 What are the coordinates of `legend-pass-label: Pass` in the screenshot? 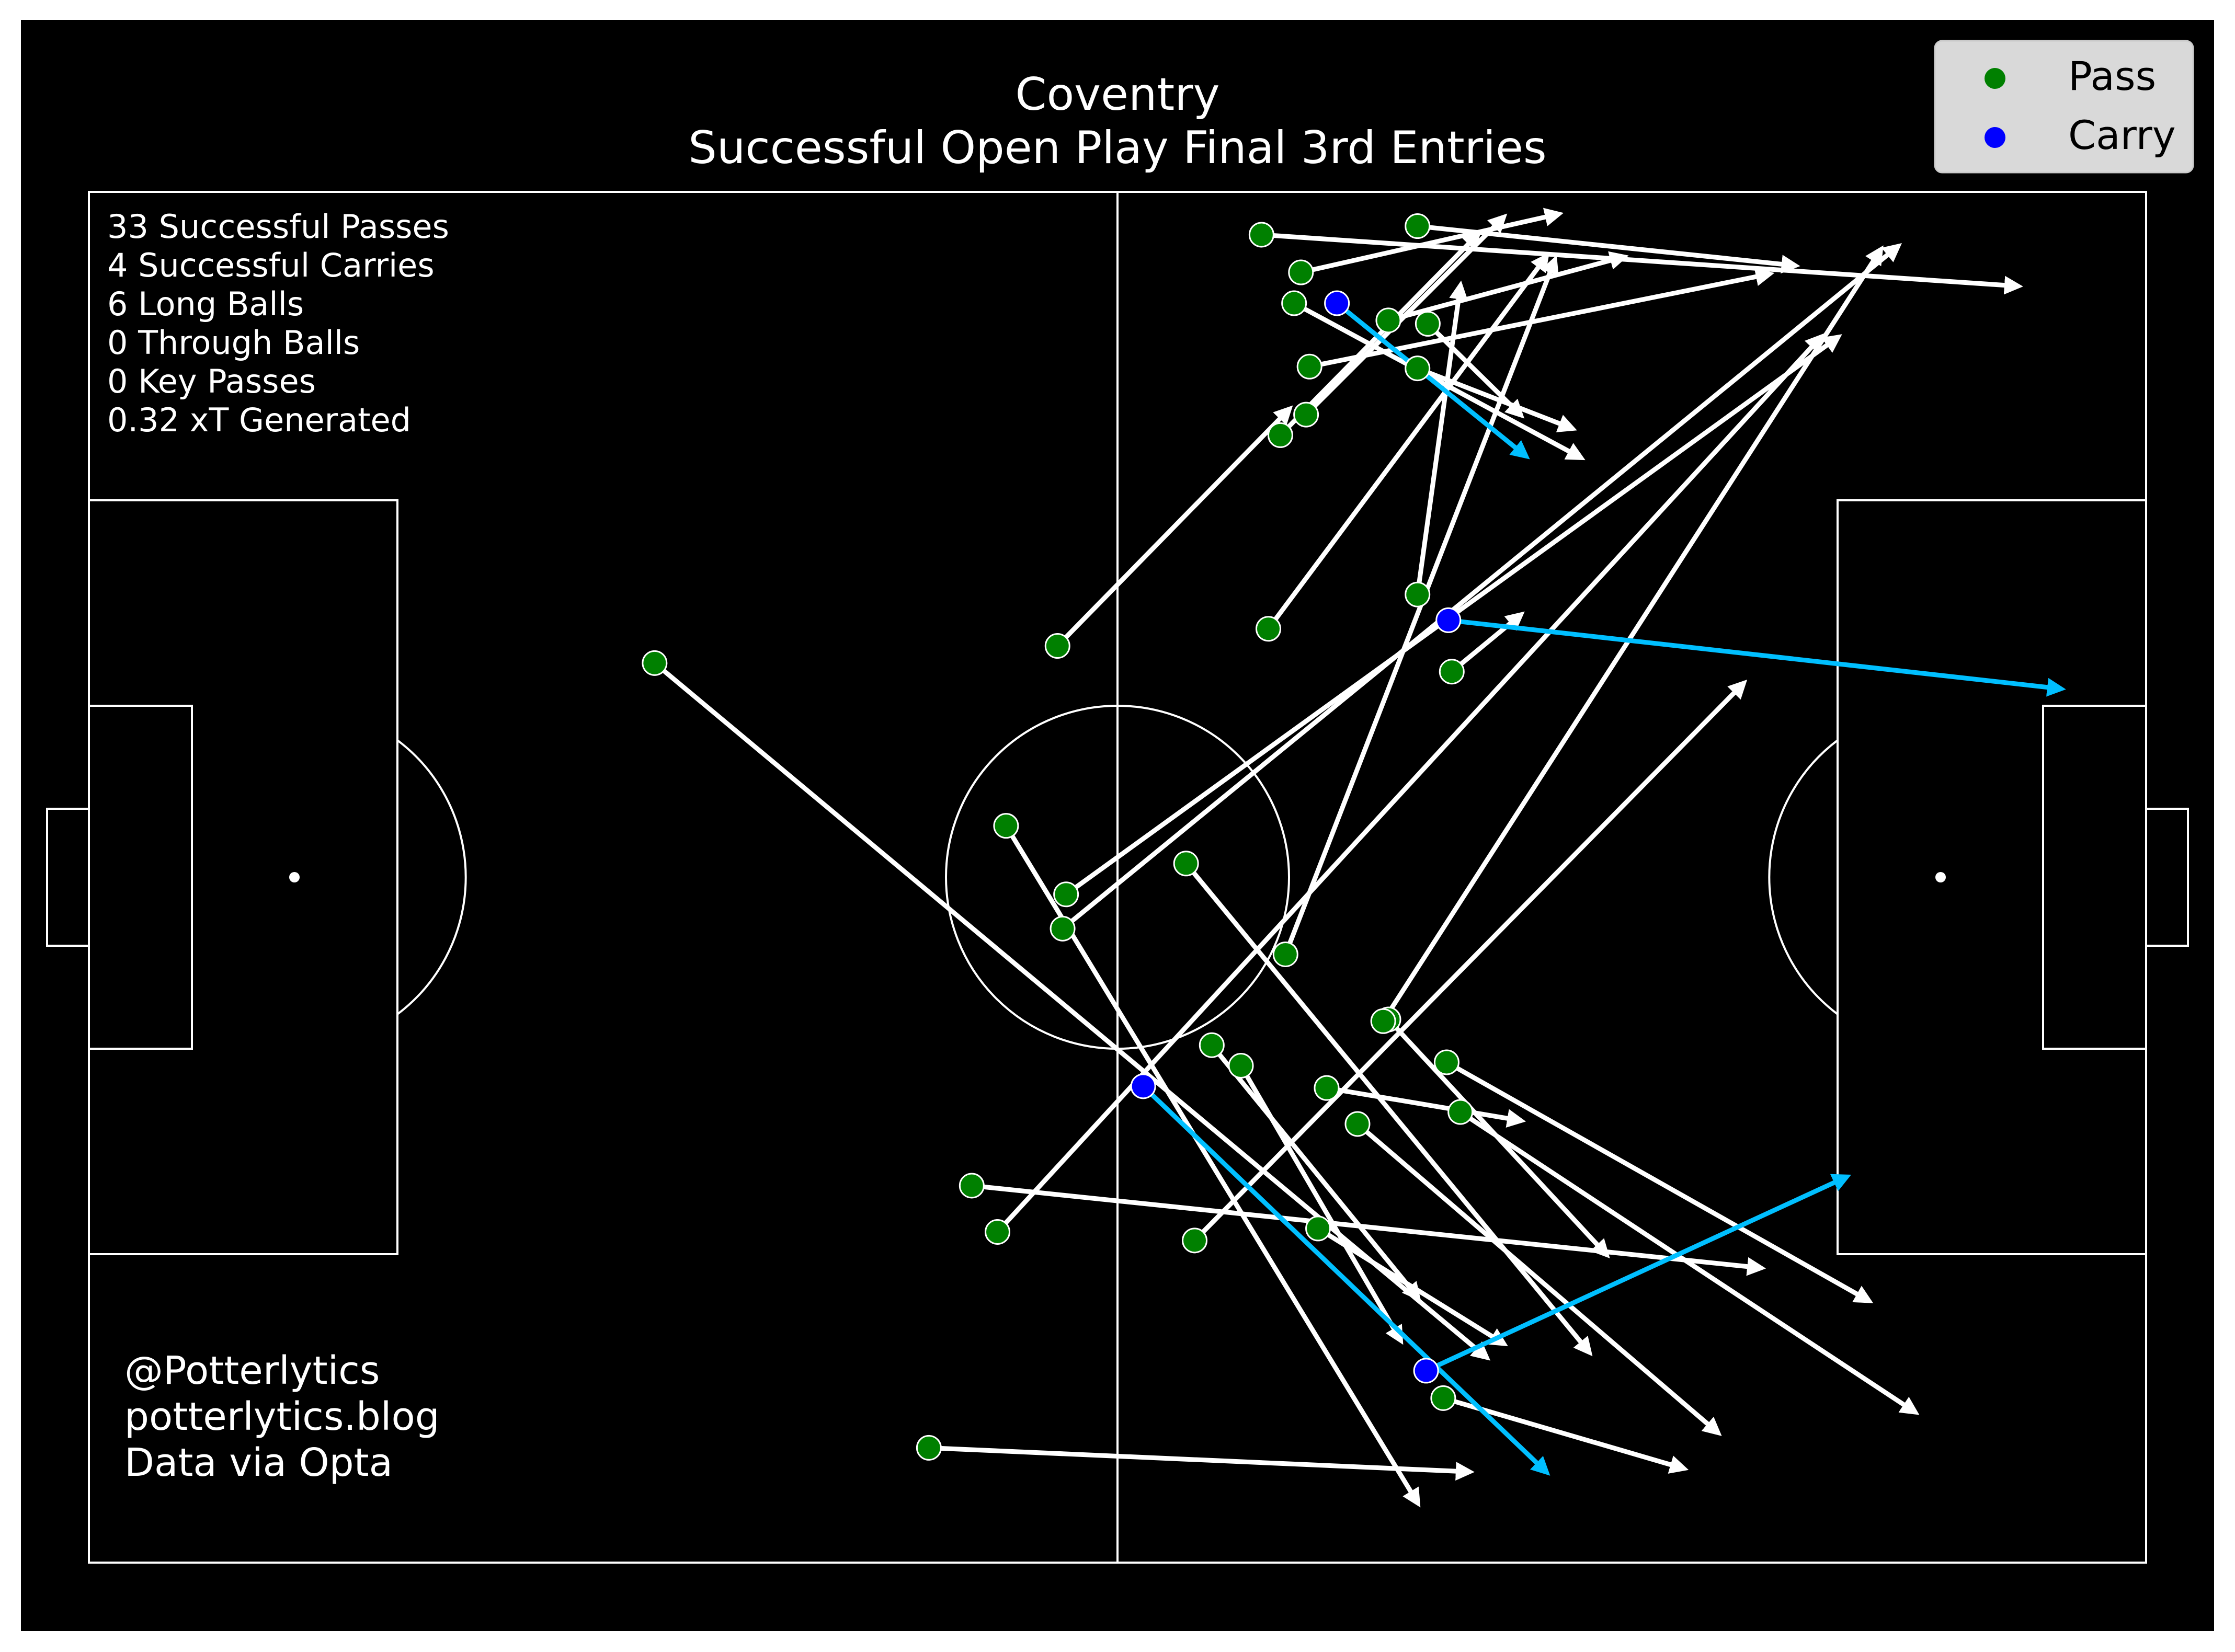 It's located at (2112, 76).